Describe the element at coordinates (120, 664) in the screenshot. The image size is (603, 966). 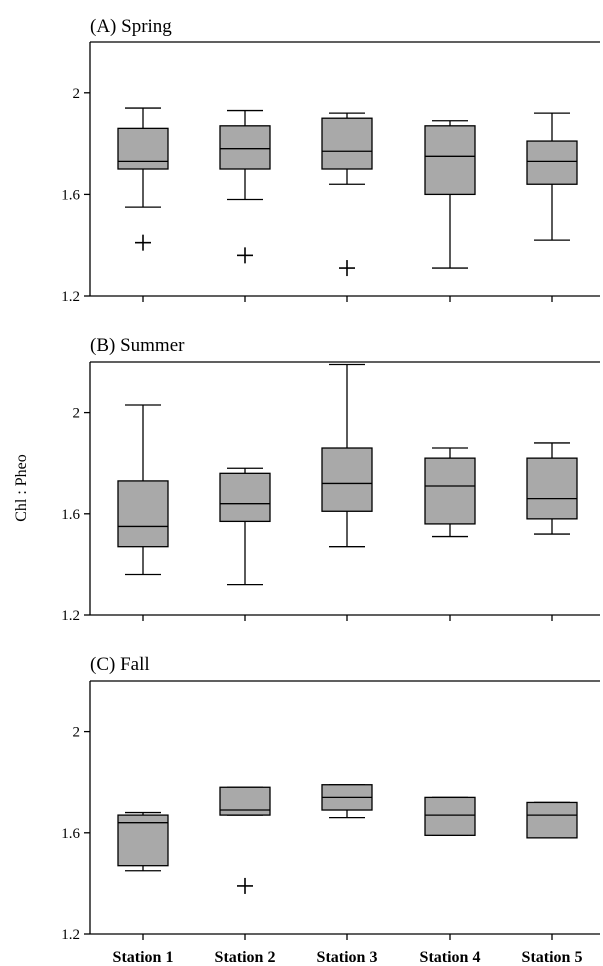
I see `panel-title: (C) Fall` at that location.